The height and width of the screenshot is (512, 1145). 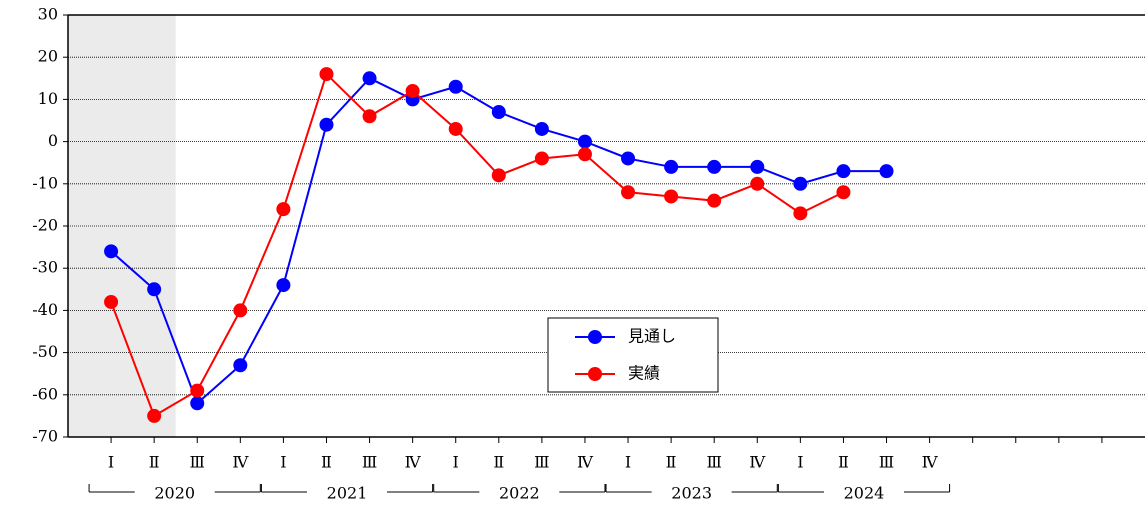 What do you see at coordinates (45, 309) in the screenshot?
I see `y-tick-label: -40` at bounding box center [45, 309].